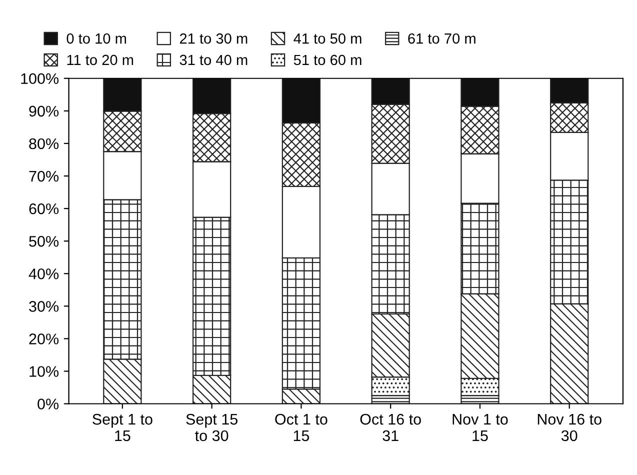 The image size is (637, 475). I want to click on legend-label: 11 to 20 m, so click(100, 60).